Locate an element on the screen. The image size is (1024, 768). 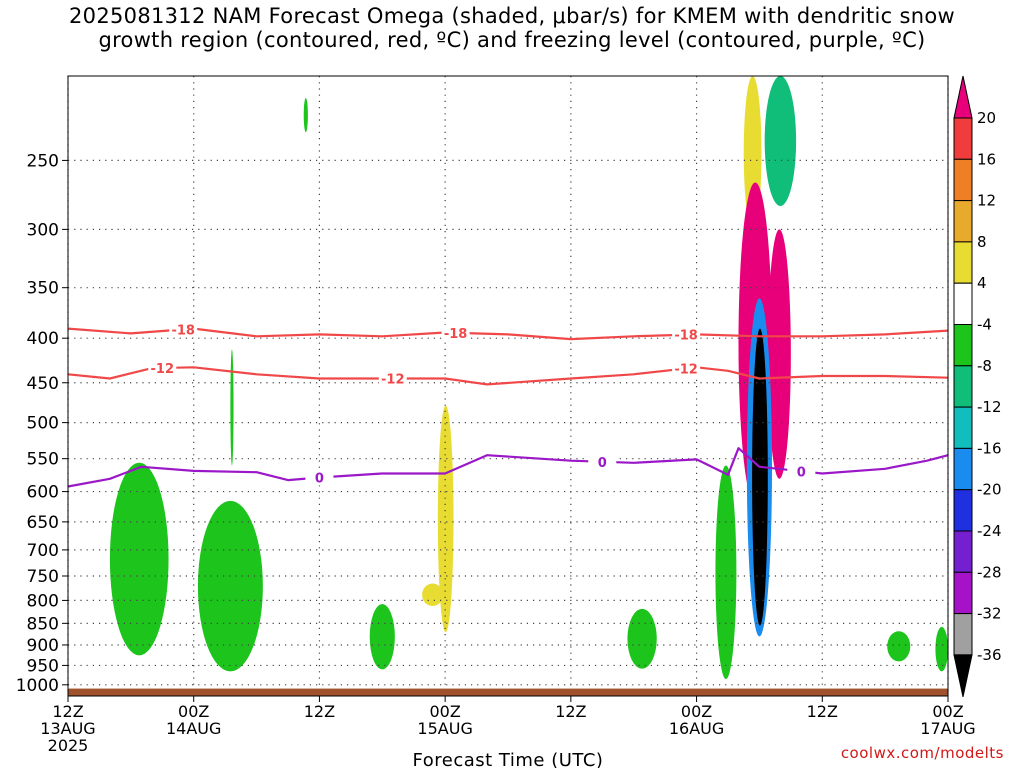
x-tick-label-2-1: 12Z is located at coordinates (319, 711).